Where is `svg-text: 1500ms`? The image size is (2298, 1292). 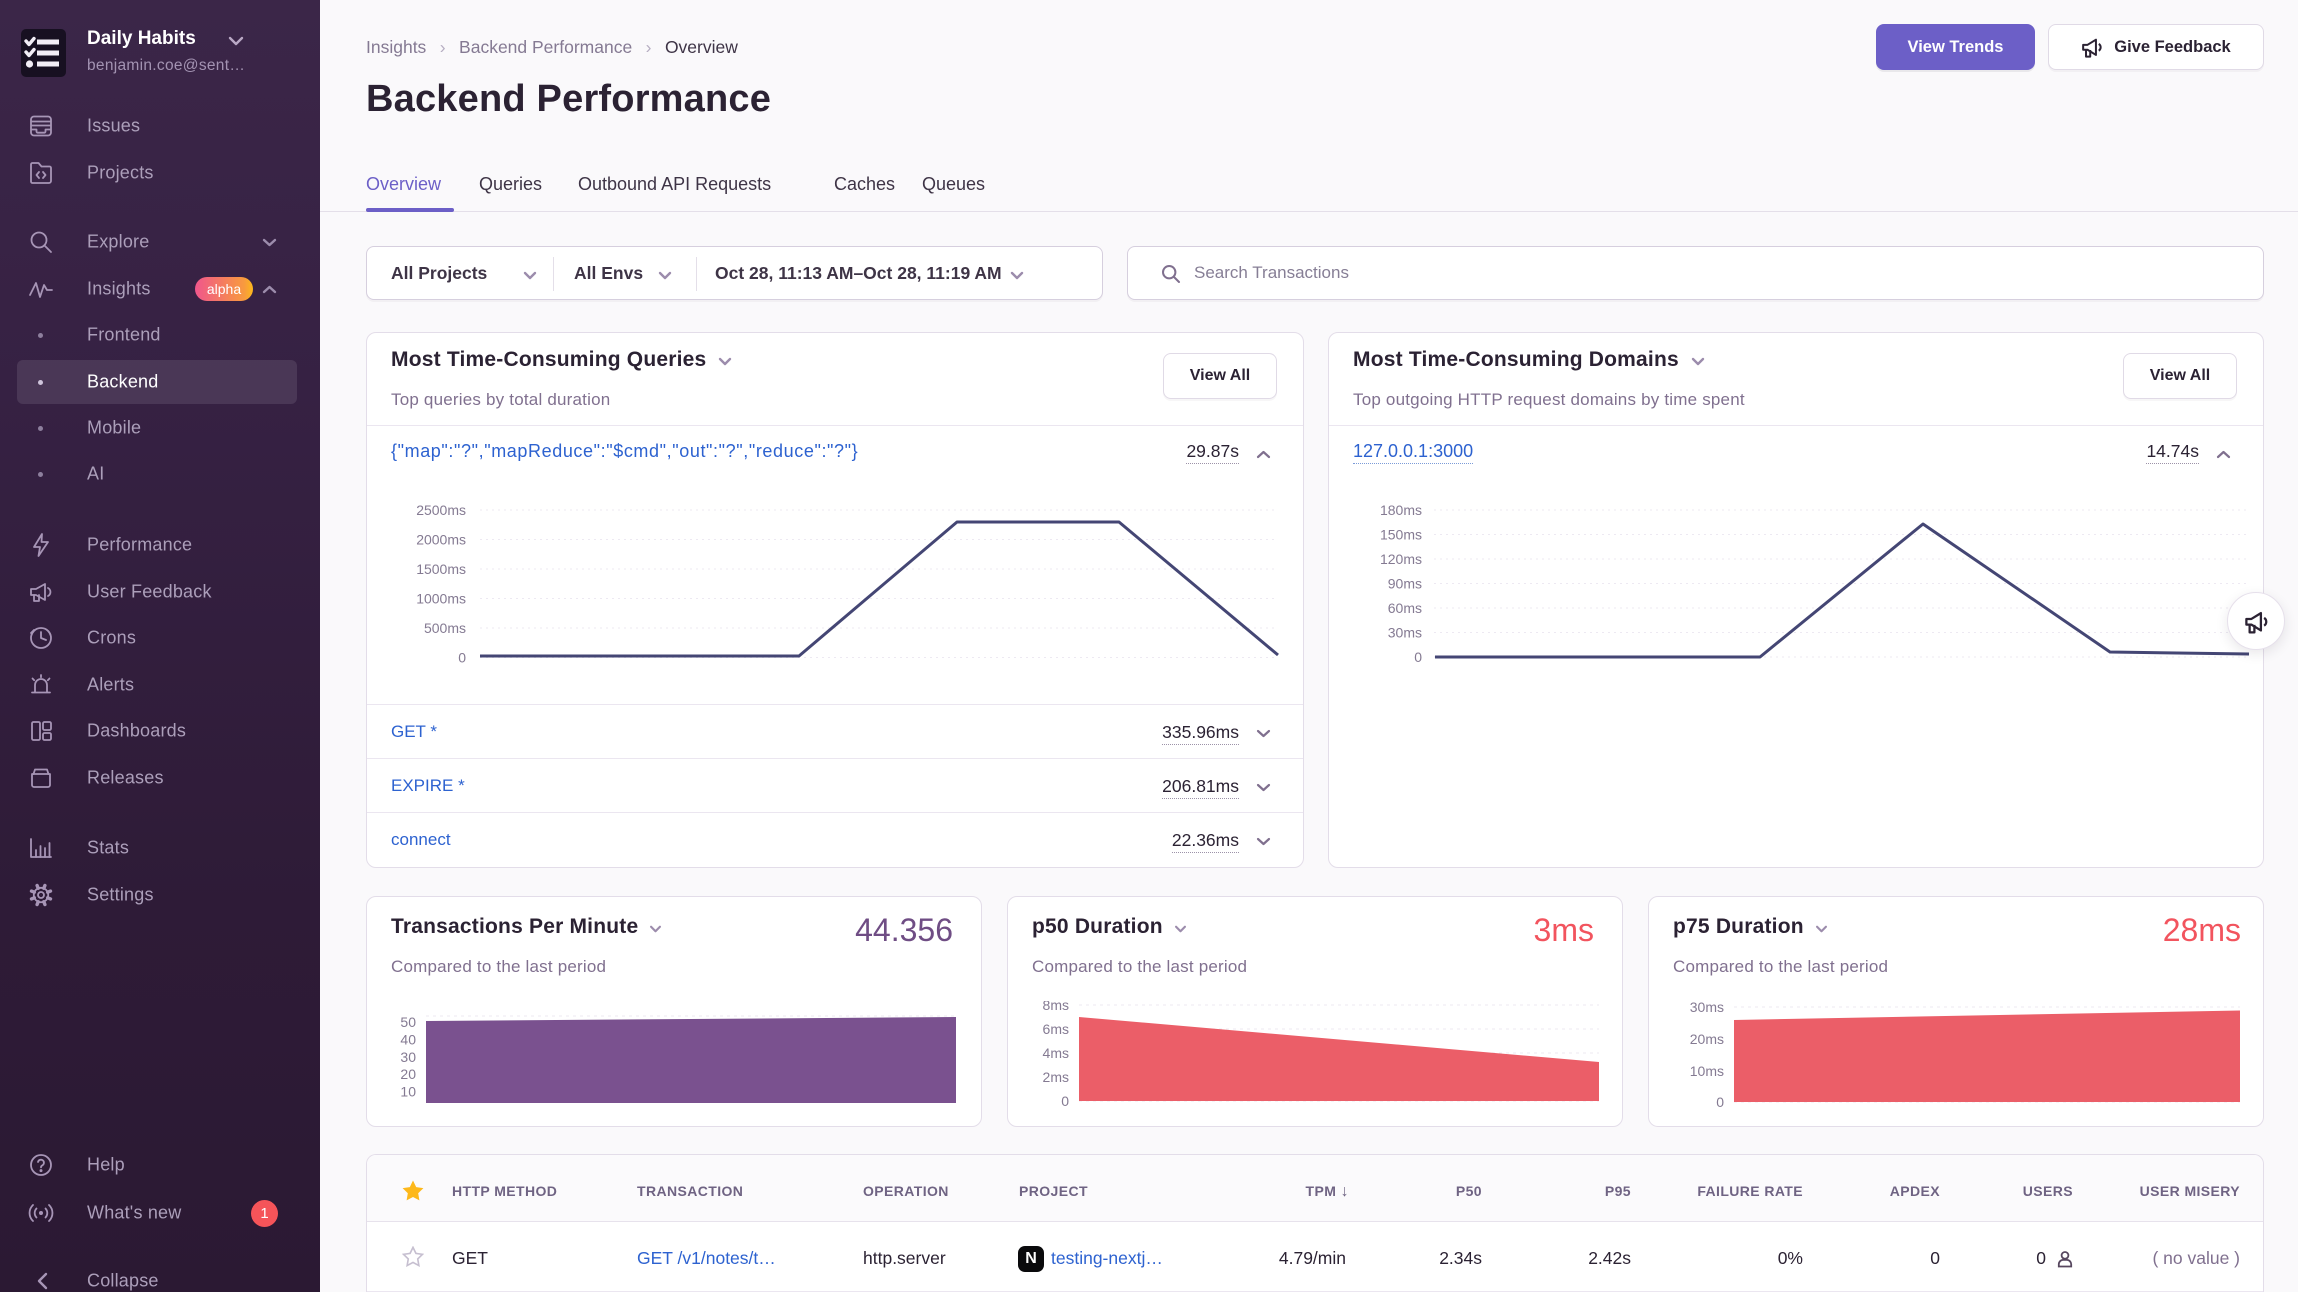 svg-text: 1500ms is located at coordinates (441, 569).